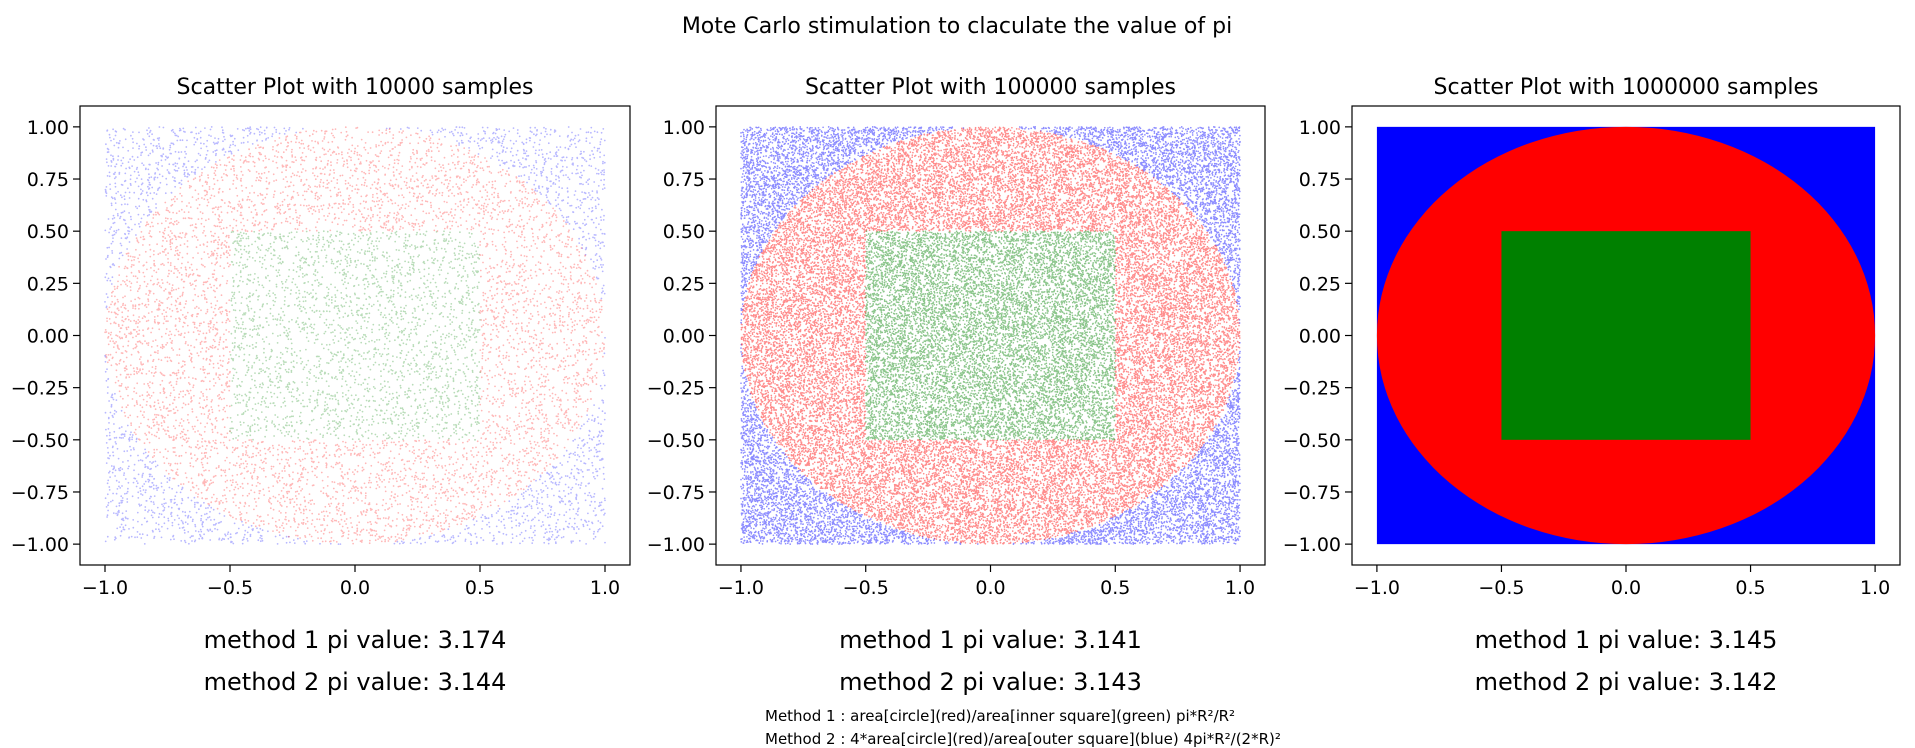 The height and width of the screenshot is (748, 1915). Describe the element at coordinates (1626, 682) in the screenshot. I see `method-2-result: method 2 pi value: 3.142` at that location.